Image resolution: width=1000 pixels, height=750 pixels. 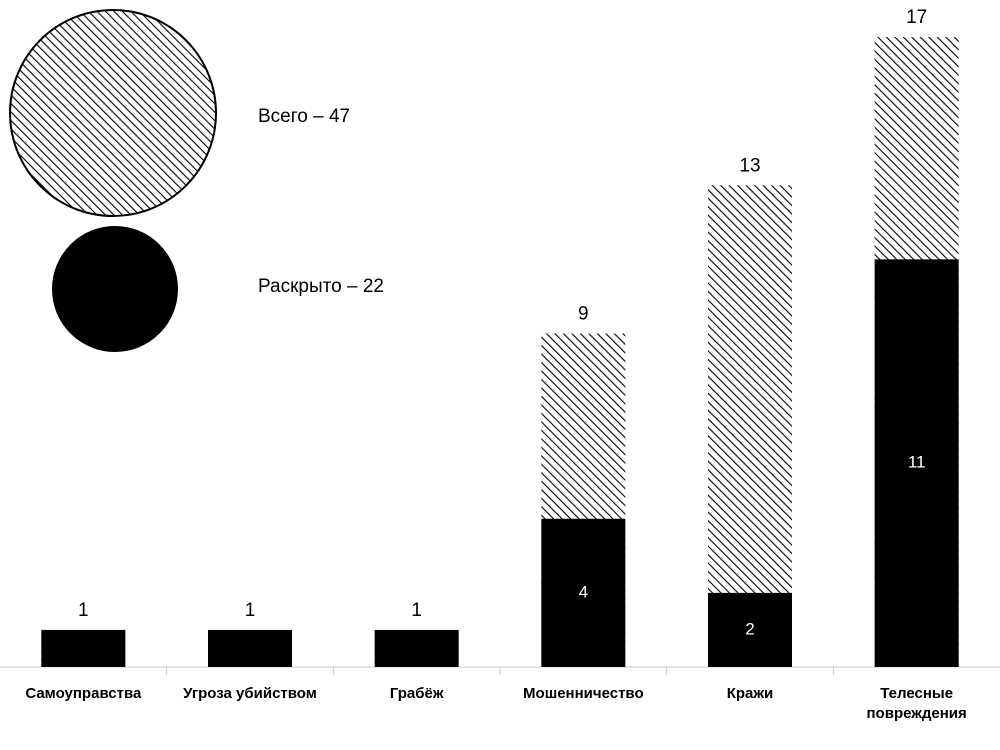 I want to click on x-tick-label: Грабёж, so click(x=416, y=693).